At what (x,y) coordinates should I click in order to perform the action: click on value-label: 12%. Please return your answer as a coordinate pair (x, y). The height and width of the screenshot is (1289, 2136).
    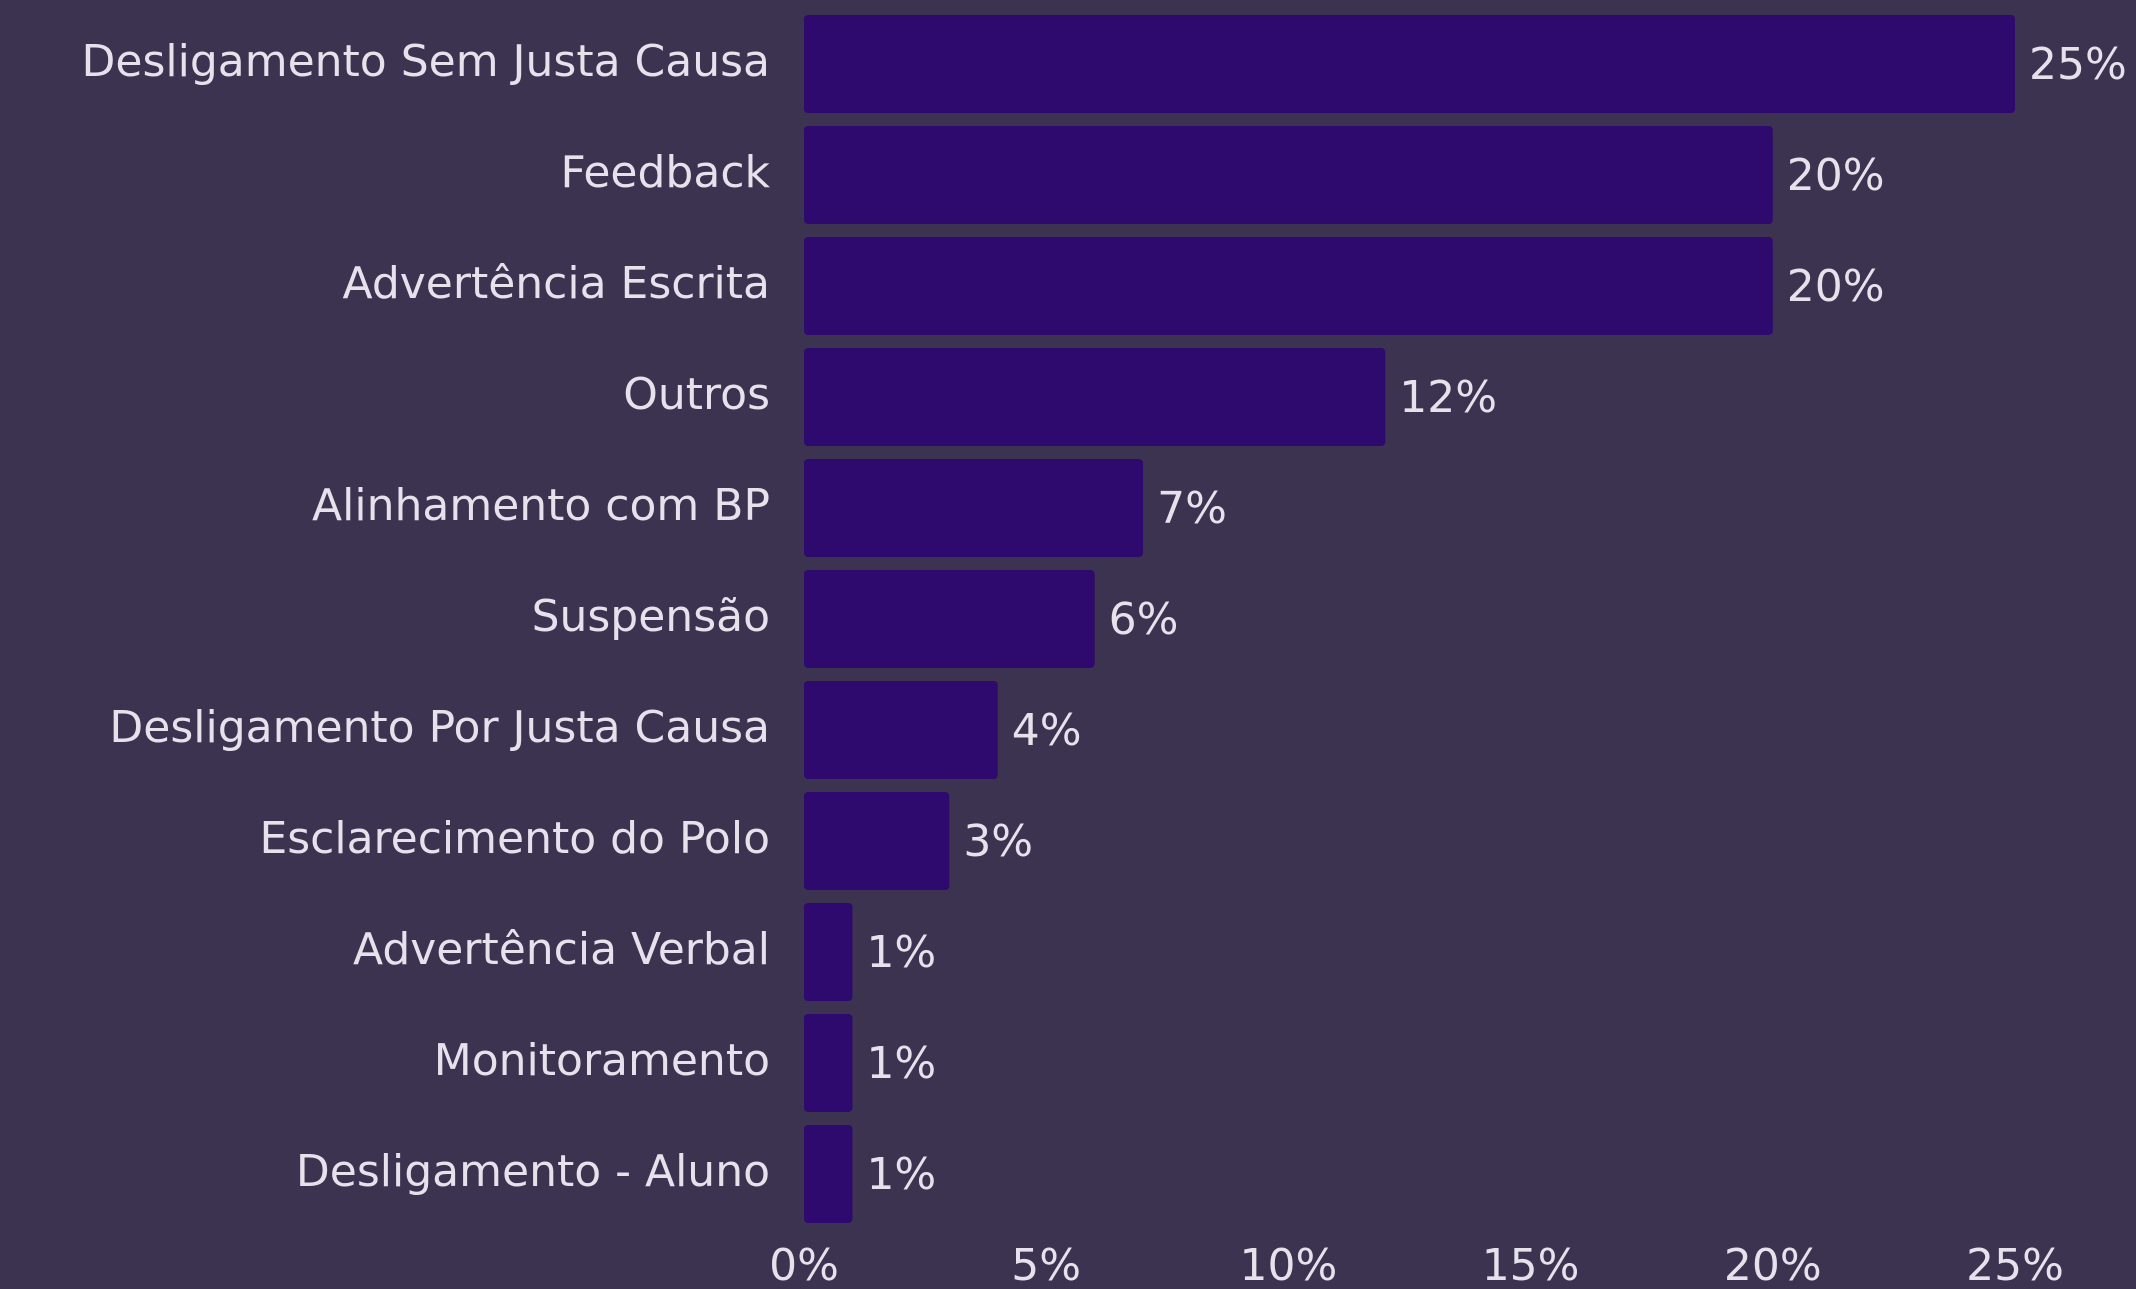
    Looking at the image, I should click on (1448, 397).